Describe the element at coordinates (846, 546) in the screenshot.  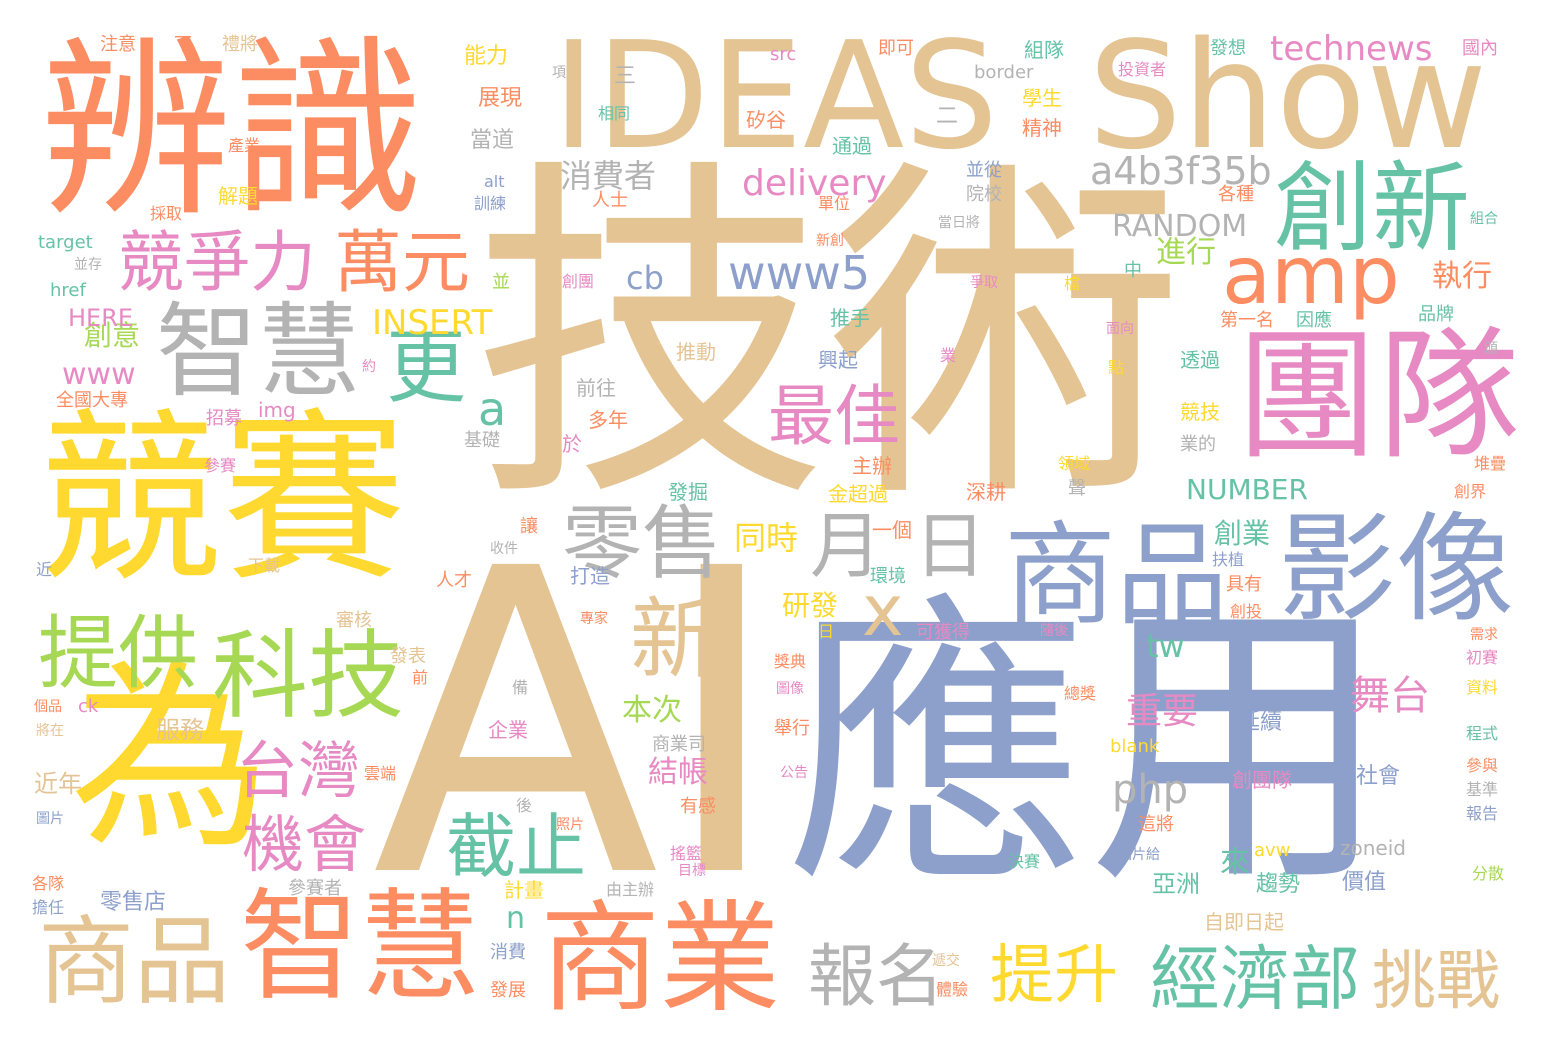
I see `word: 月` at that location.